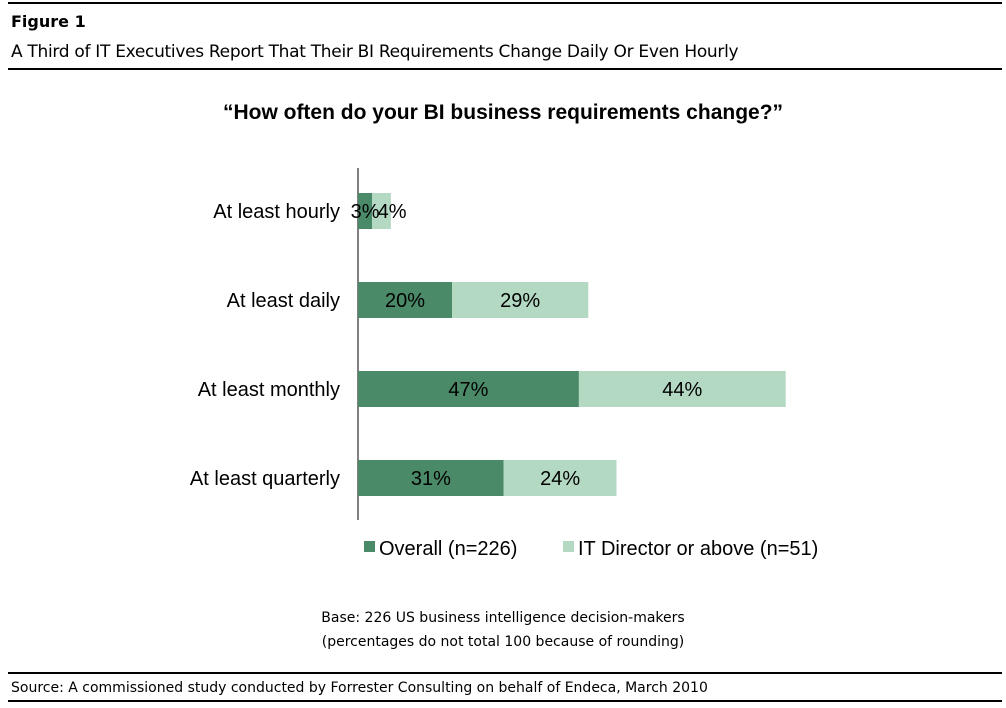  I want to click on category-label: At least hourly, so click(276, 212).